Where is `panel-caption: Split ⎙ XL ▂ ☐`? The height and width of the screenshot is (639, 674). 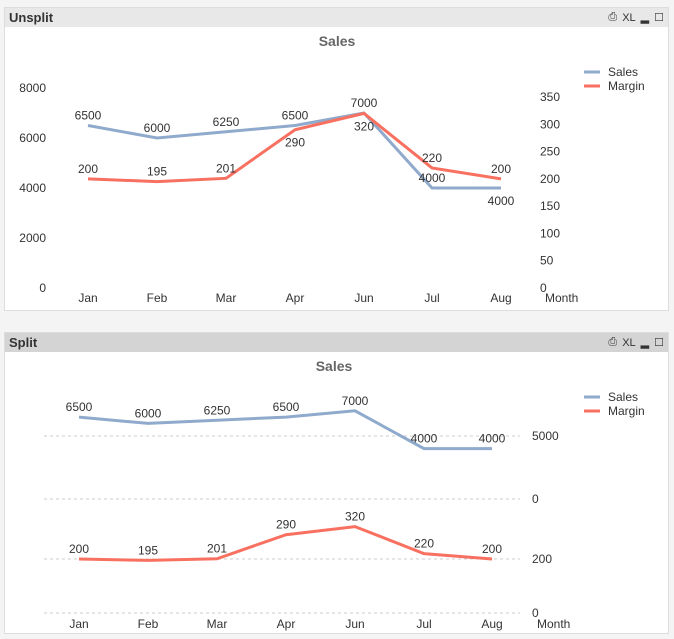
panel-caption: Split ⎙ XL ▂ ☐ is located at coordinates (336, 342).